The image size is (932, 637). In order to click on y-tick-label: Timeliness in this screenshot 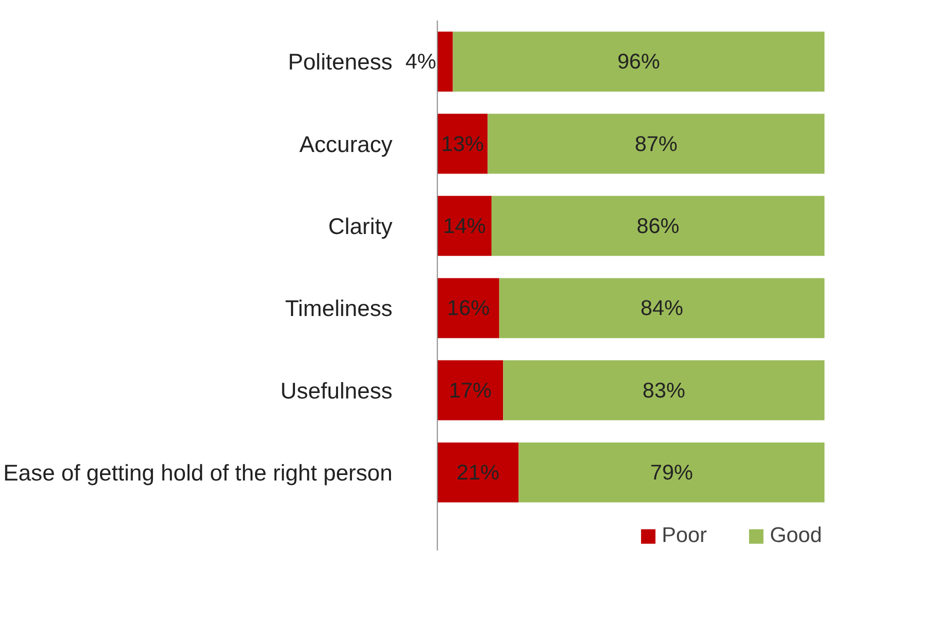, I will do `click(339, 308)`.